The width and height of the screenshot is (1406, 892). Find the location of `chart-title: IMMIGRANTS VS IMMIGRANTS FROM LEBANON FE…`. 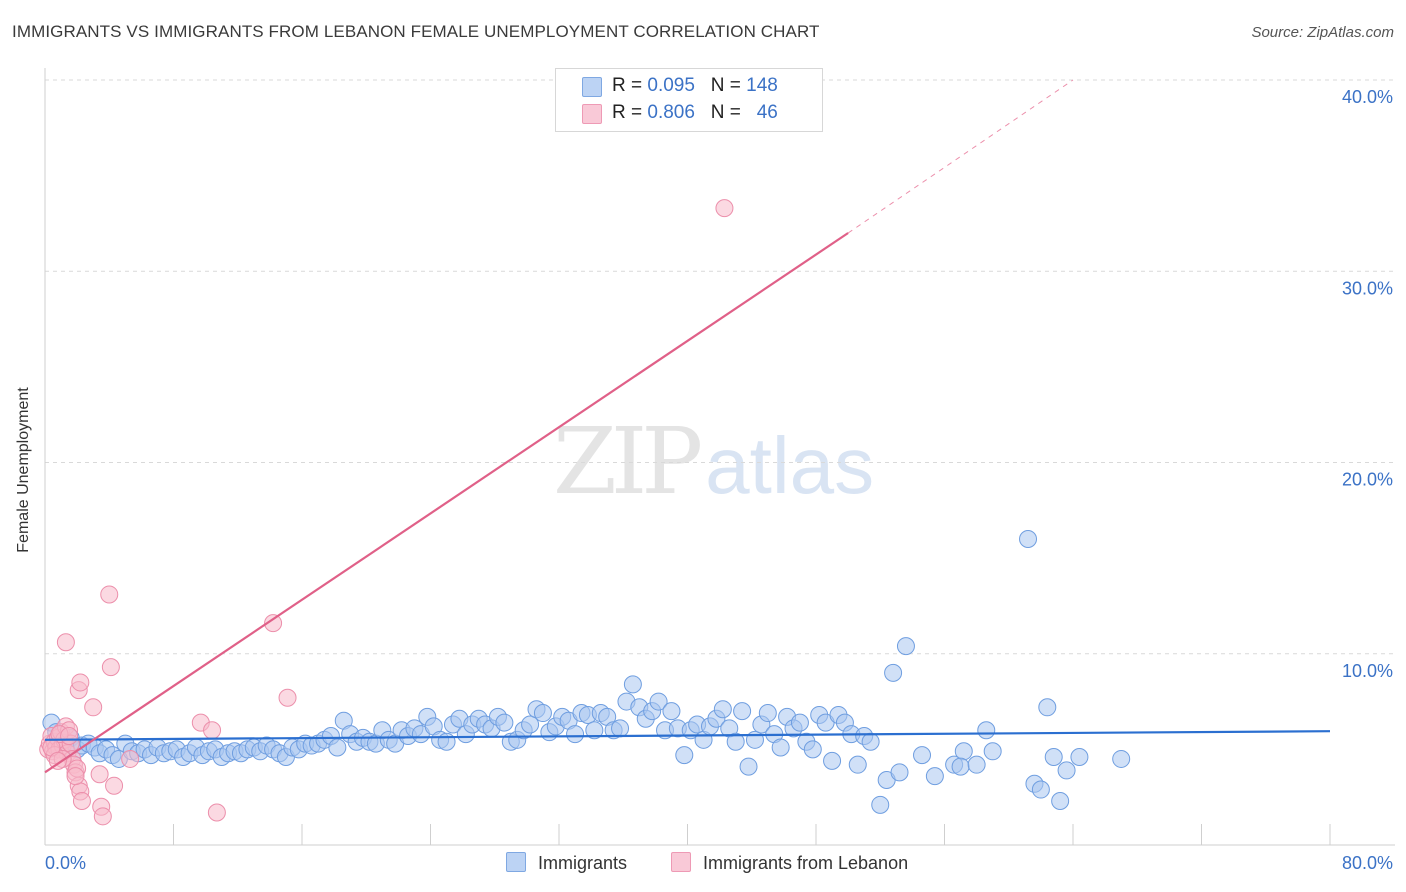

chart-title: IMMIGRANTS VS IMMIGRANTS FROM LEBANON FE… is located at coordinates (416, 31).